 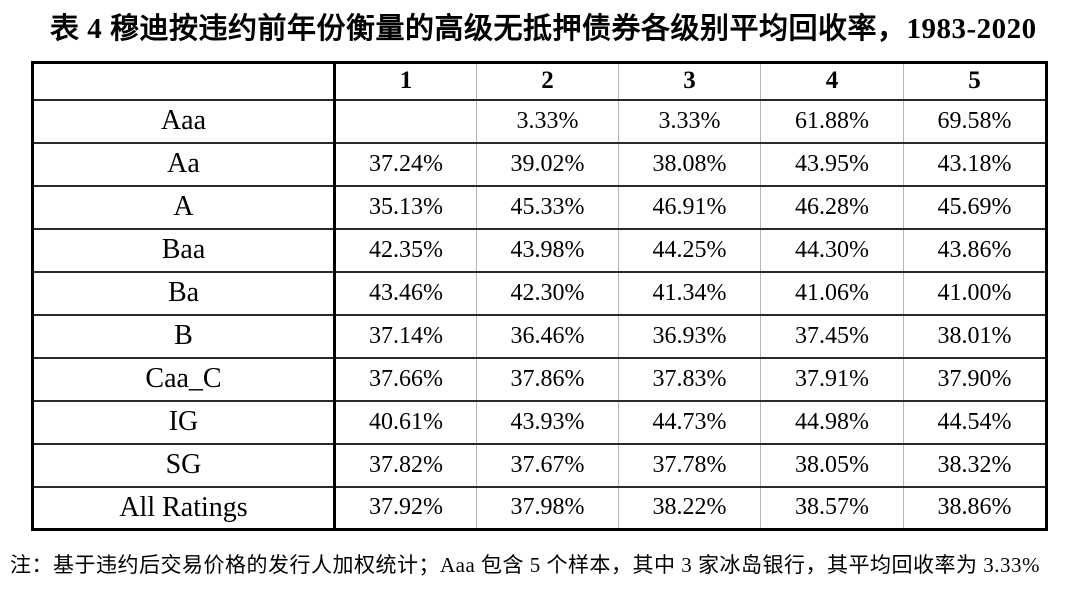 I want to click on value-cell: 38.57%, so click(x=832, y=507).